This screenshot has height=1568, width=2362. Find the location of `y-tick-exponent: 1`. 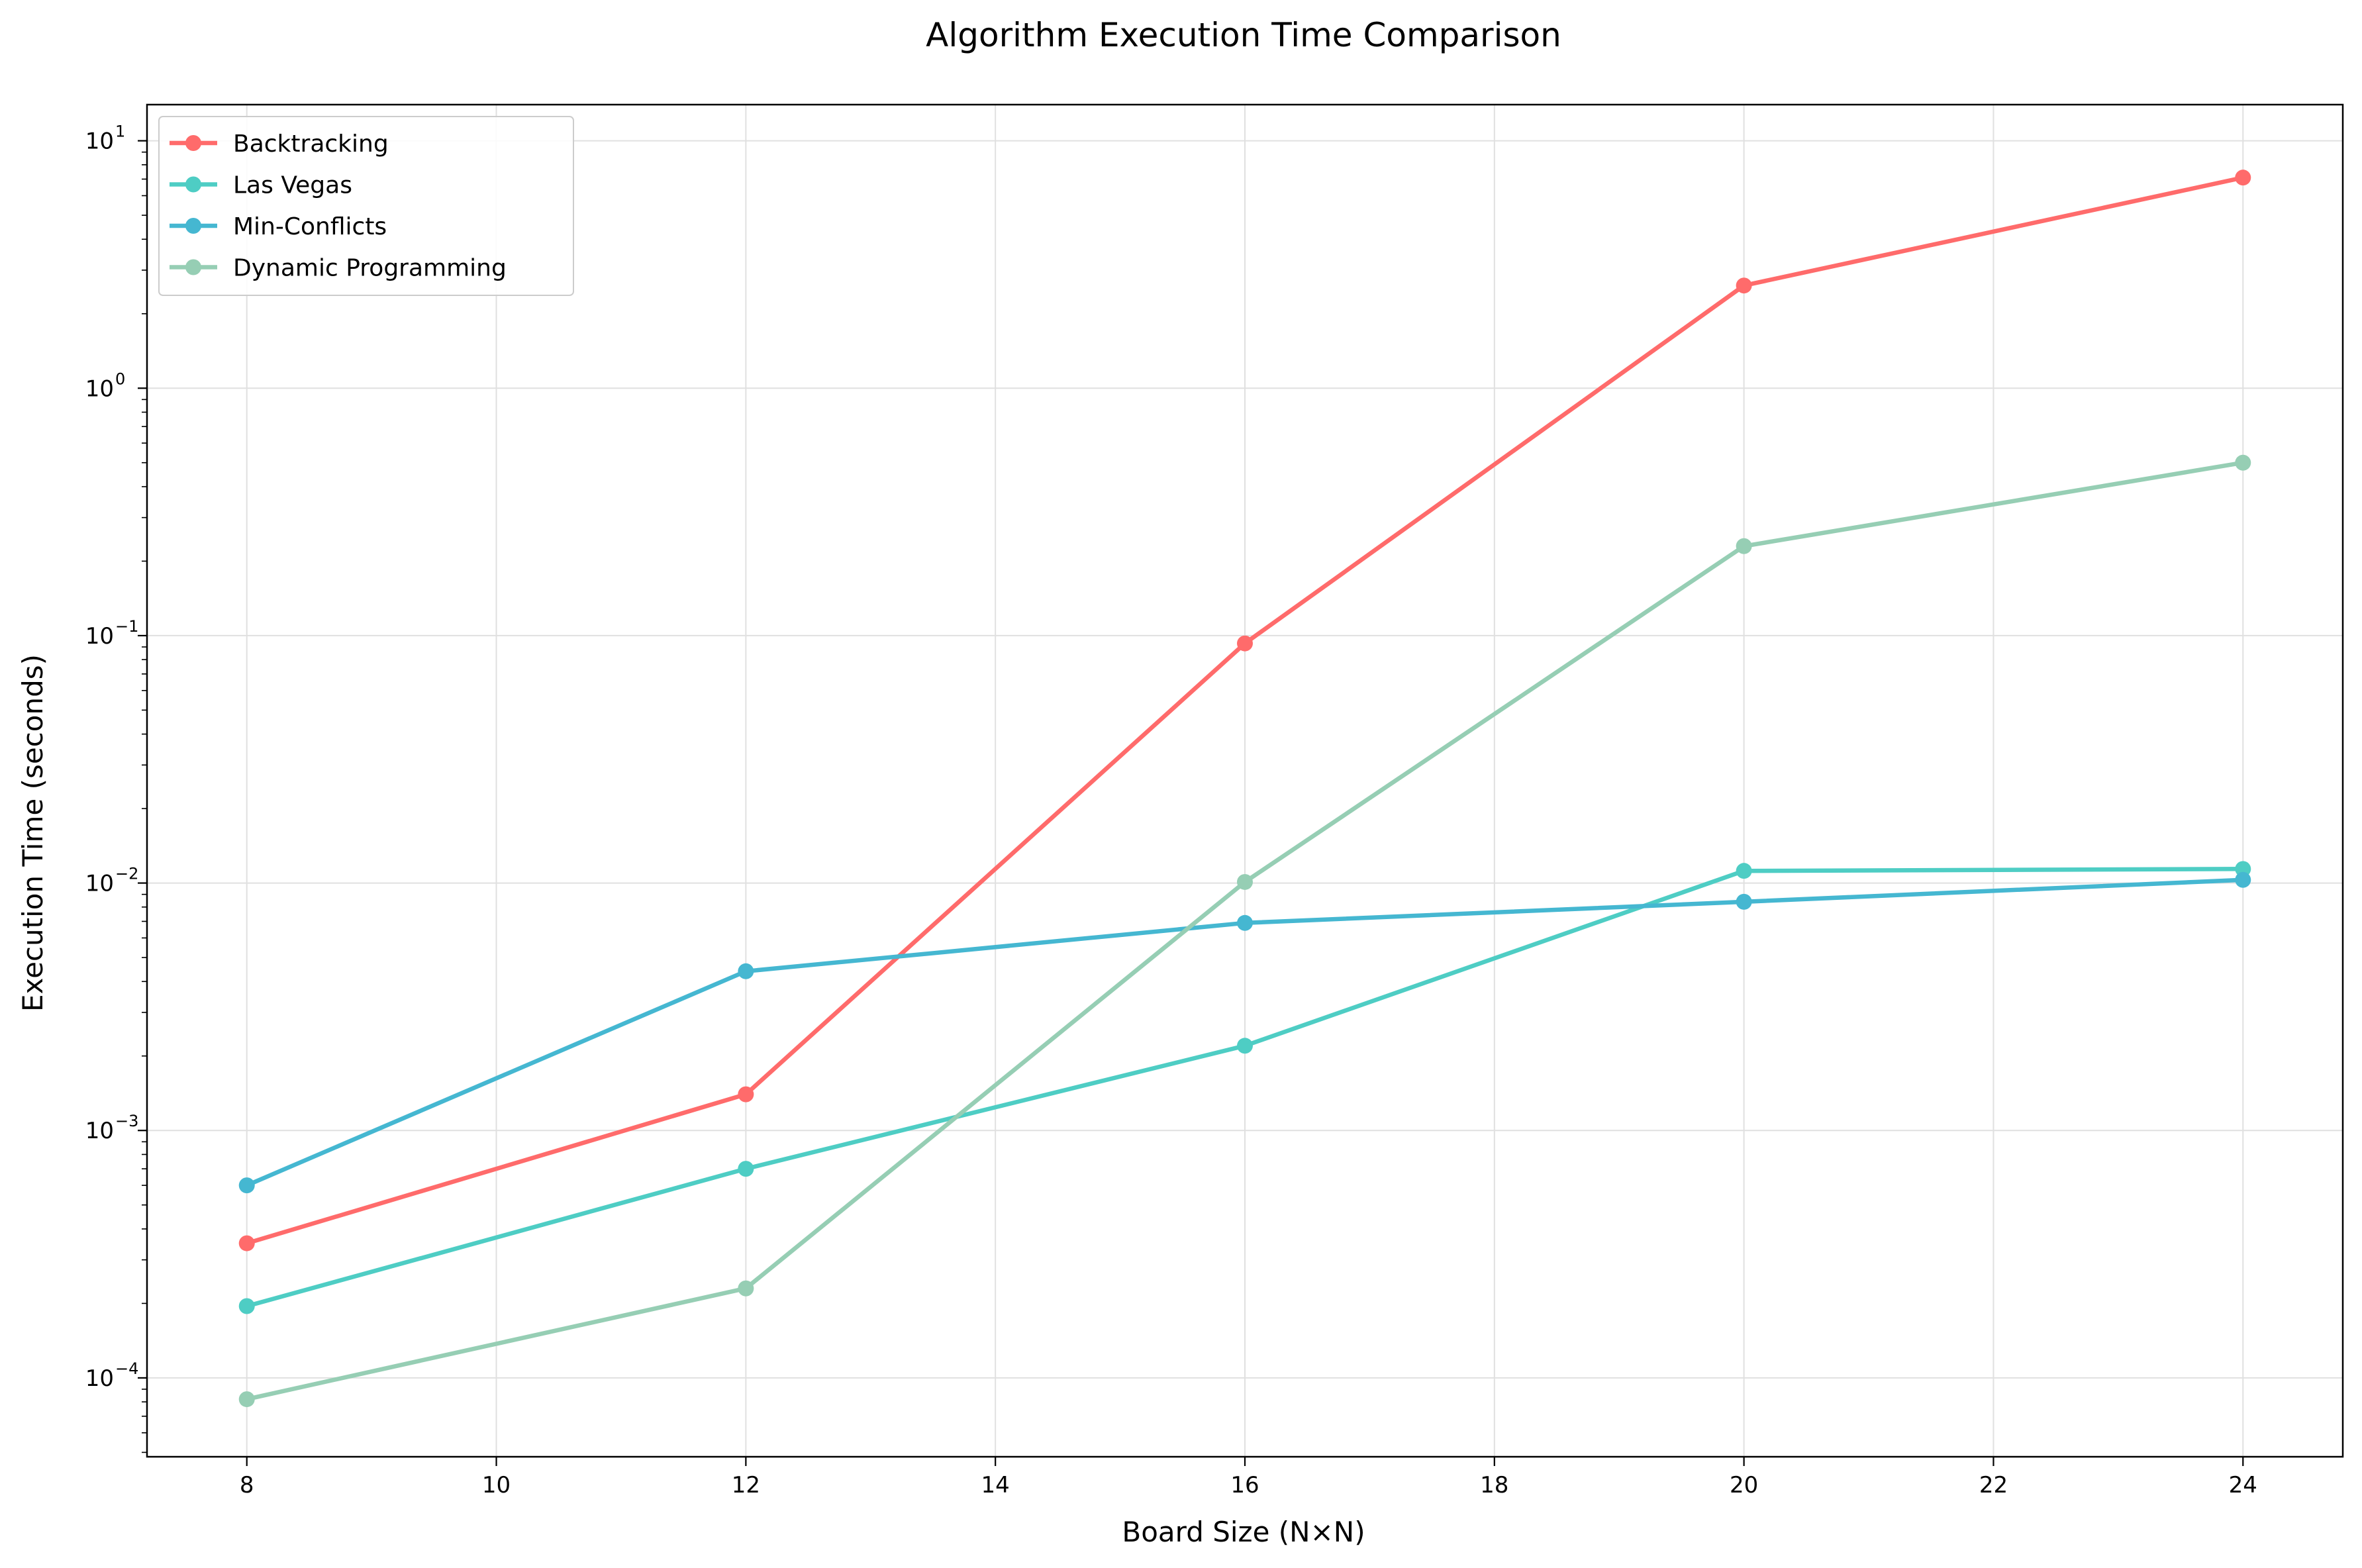

y-tick-exponent: 1 is located at coordinates (120, 131).